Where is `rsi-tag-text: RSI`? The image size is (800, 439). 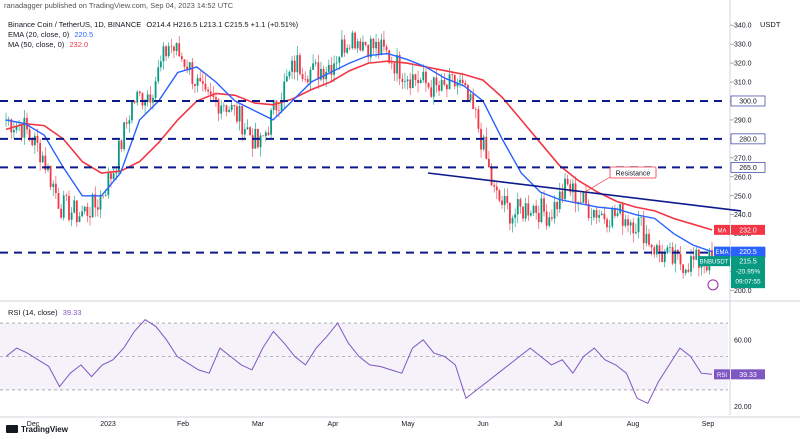
rsi-tag-text: RSI is located at coordinates (722, 376).